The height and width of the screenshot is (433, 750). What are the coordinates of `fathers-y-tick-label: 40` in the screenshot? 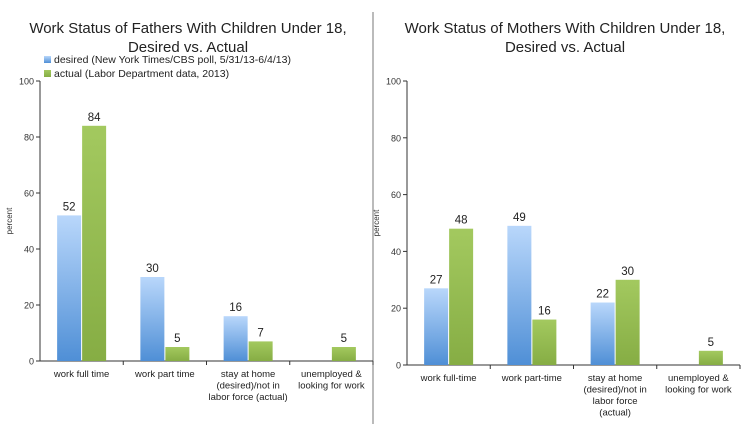 It's located at (29, 250).